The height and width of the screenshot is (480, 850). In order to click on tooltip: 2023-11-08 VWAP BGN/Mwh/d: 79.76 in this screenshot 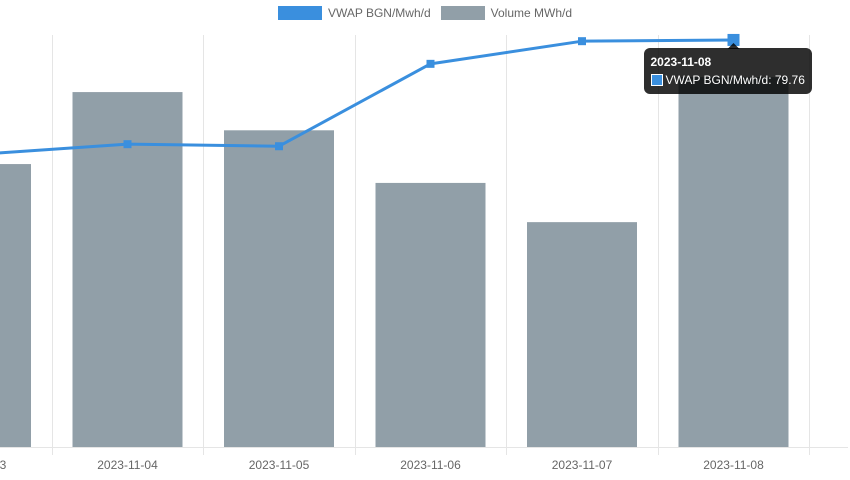, I will do `click(727, 70)`.